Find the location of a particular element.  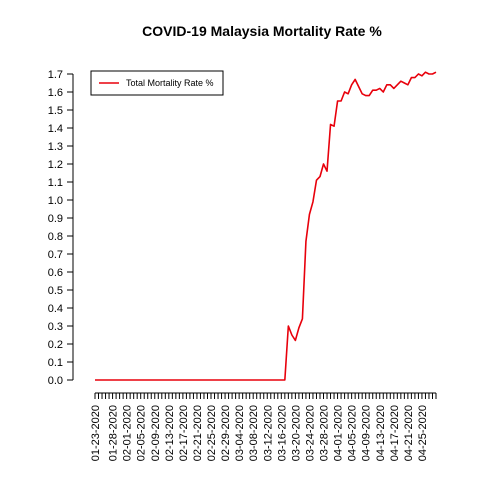

y-tick-label: 1.2 is located at coordinates (55, 165).